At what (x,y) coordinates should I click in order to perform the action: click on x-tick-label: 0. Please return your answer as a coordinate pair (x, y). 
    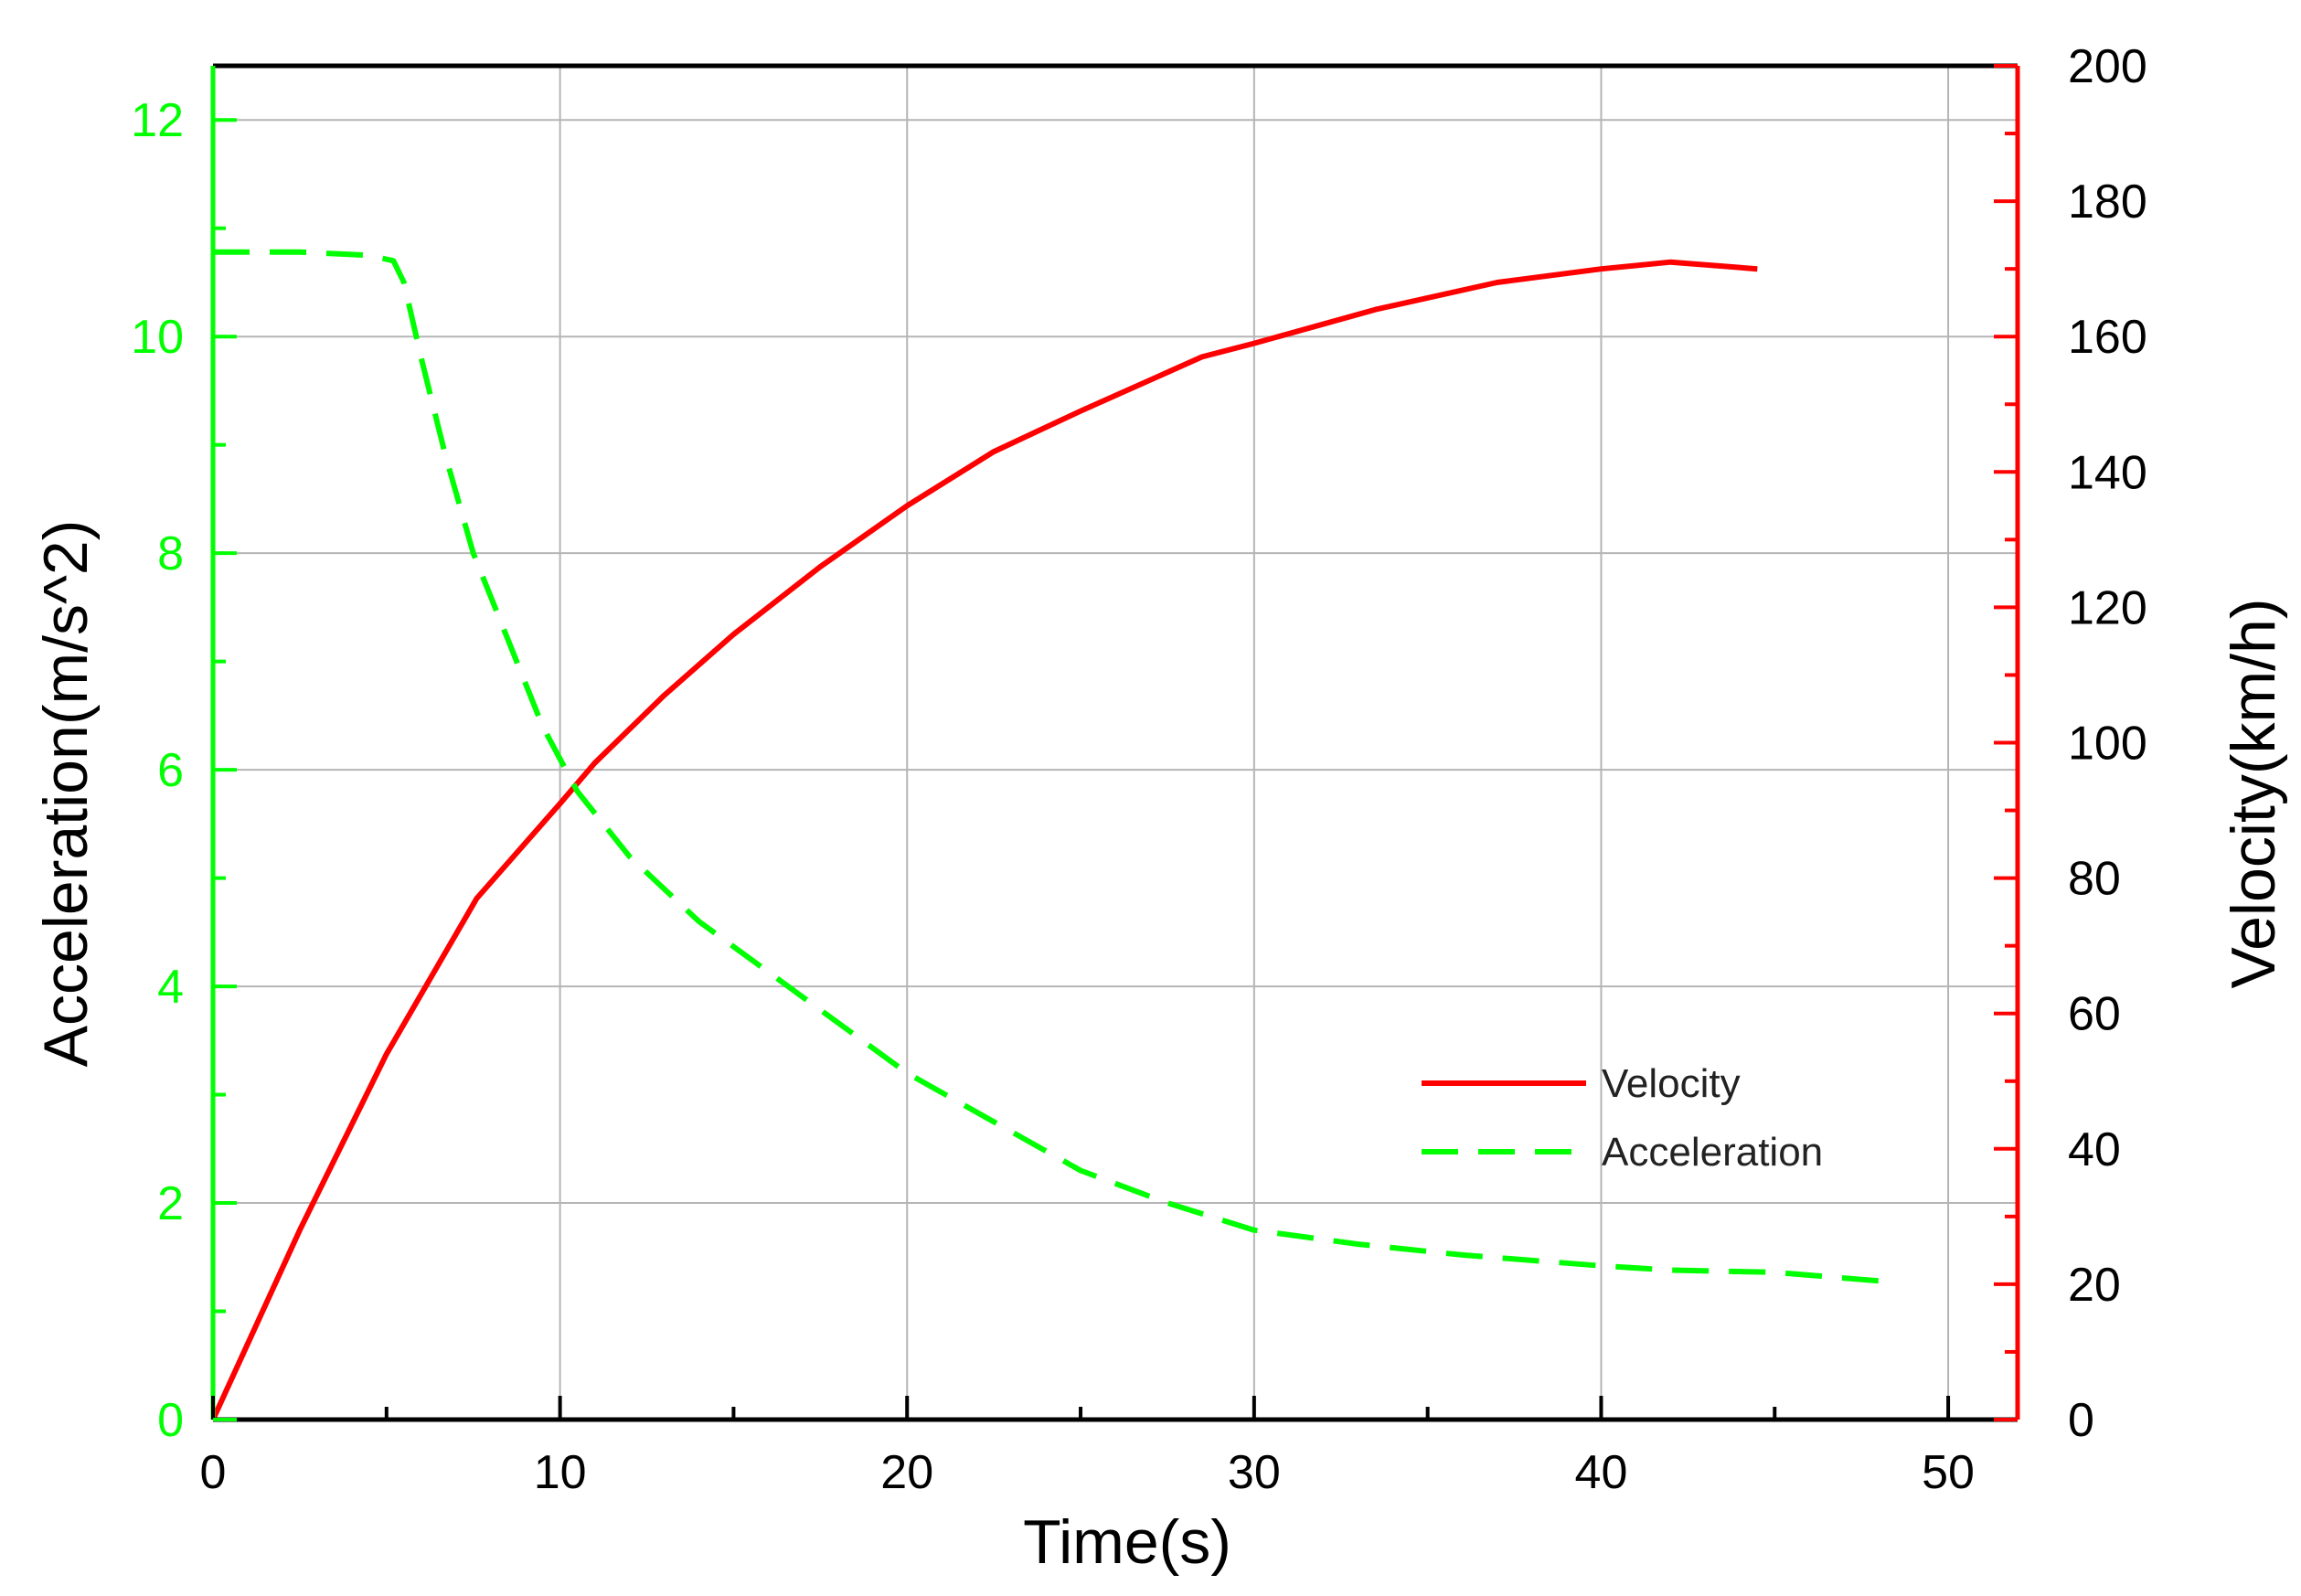
    Looking at the image, I should click on (213, 1472).